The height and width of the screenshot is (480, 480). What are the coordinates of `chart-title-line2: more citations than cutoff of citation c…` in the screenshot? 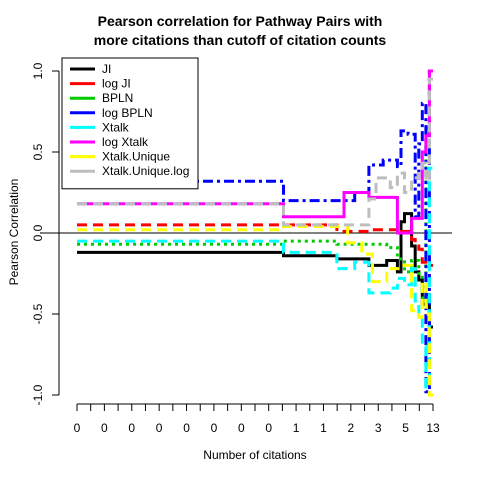 It's located at (240, 40).